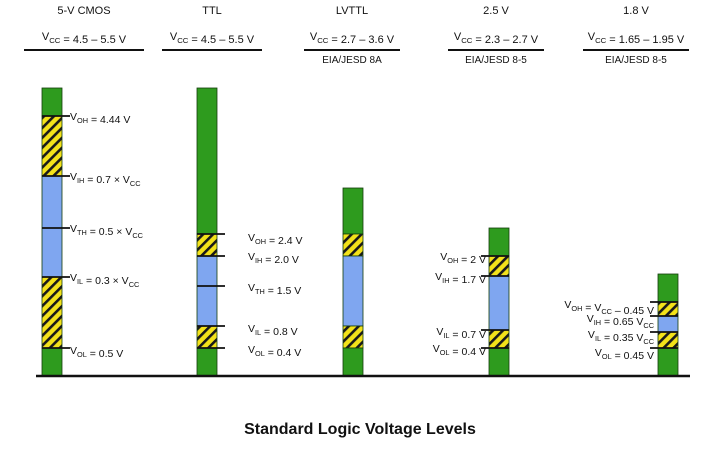  Describe the element at coordinates (360, 429) in the screenshot. I see `diagram-title: Standard Logic Voltage Levels` at that location.